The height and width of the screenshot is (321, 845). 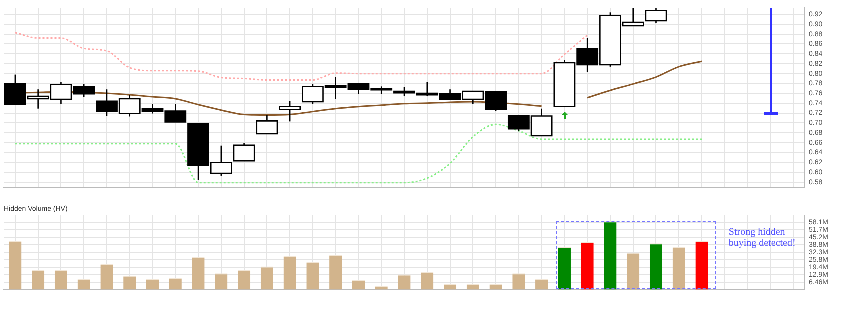 I want to click on annotation: Strong hidden buying detected!, so click(x=762, y=238).